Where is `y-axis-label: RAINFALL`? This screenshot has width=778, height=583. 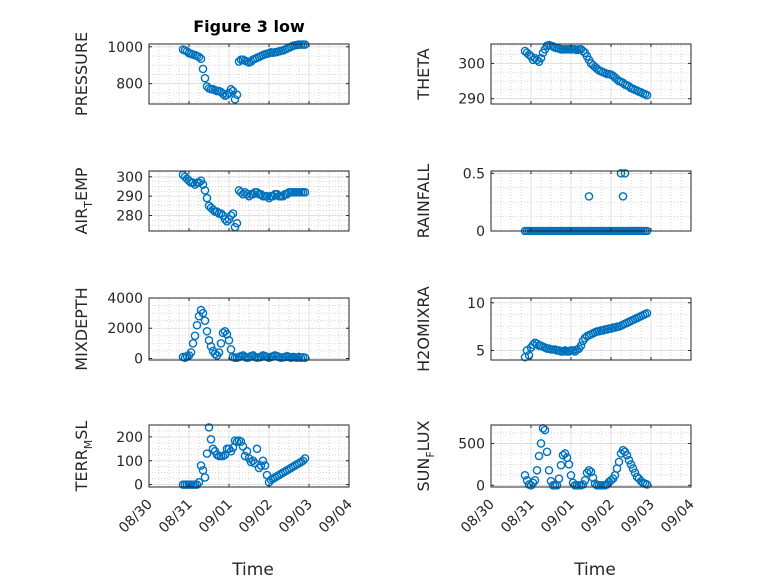 y-axis-label: RAINFALL is located at coordinates (423, 201).